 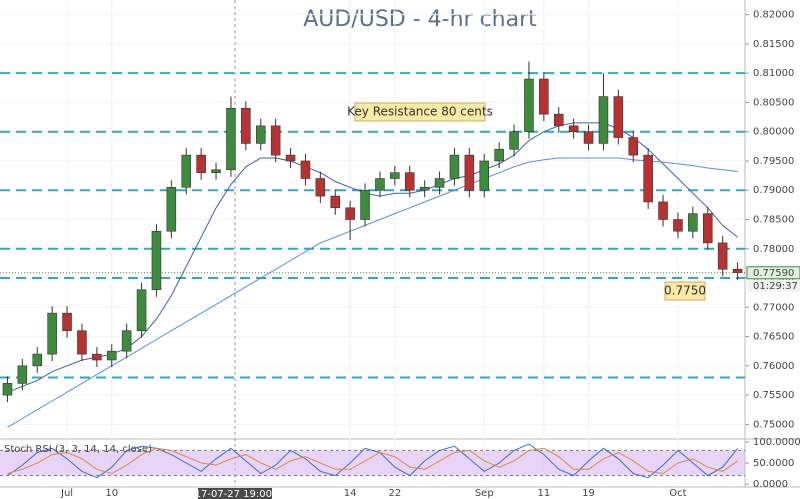 I want to click on indicator-line, so click(x=372, y=461).